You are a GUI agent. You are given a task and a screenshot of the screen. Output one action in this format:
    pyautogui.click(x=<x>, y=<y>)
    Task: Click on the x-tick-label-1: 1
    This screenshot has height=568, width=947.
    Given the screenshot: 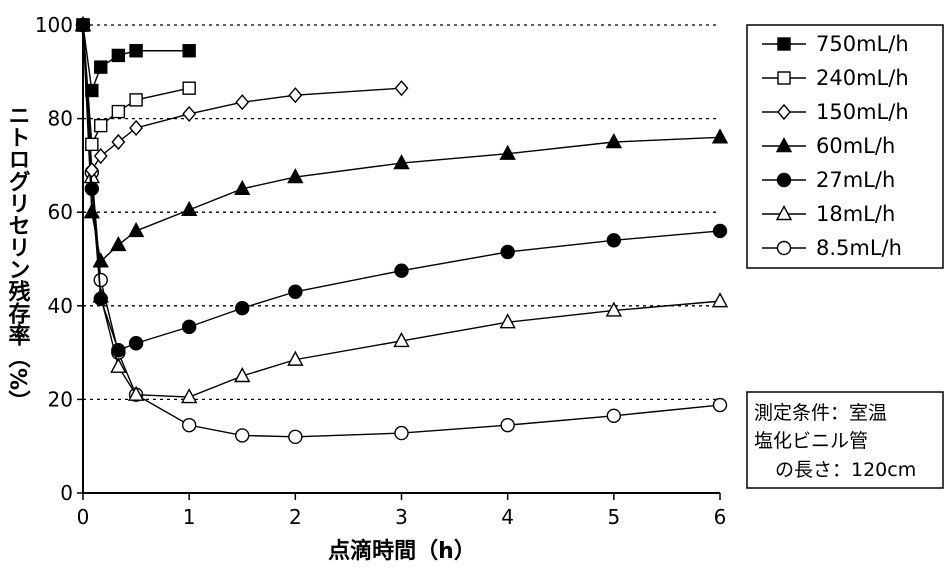 What is the action you would take?
    pyautogui.click(x=189, y=517)
    